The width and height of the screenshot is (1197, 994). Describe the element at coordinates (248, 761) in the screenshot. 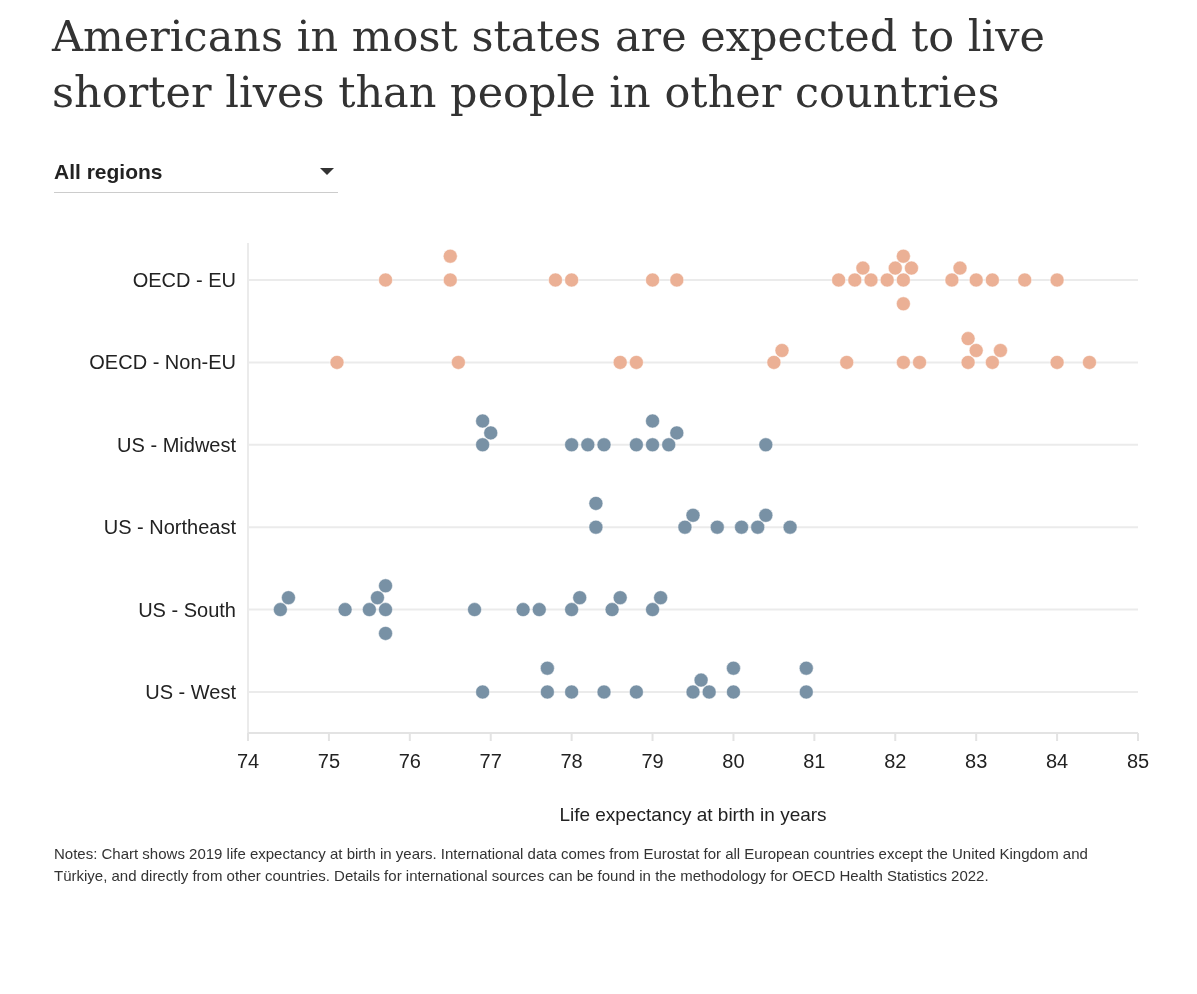

I see `x-tick-label: 74` at that location.